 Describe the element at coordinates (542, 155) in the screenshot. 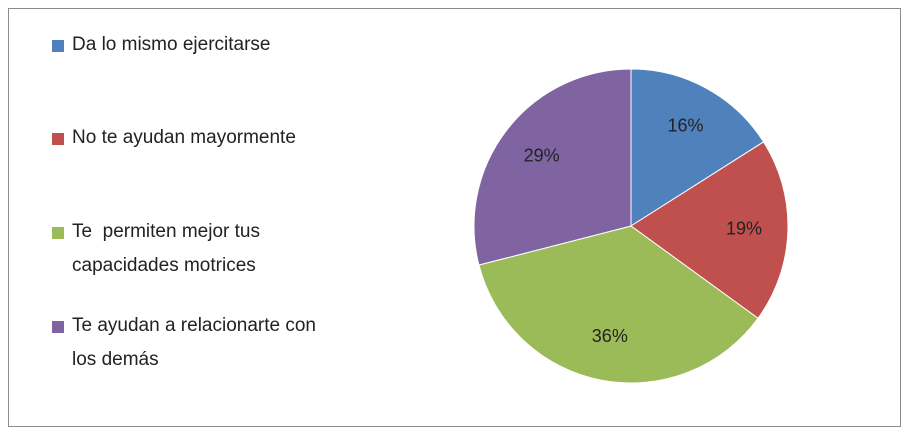

I see `data-label: 29%` at that location.